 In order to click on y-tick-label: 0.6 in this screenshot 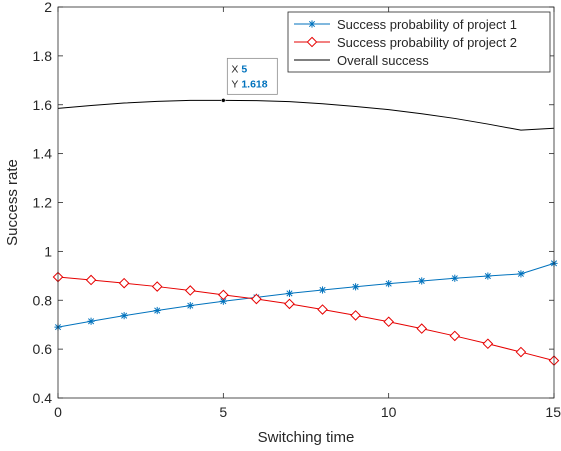, I will do `click(43, 349)`.